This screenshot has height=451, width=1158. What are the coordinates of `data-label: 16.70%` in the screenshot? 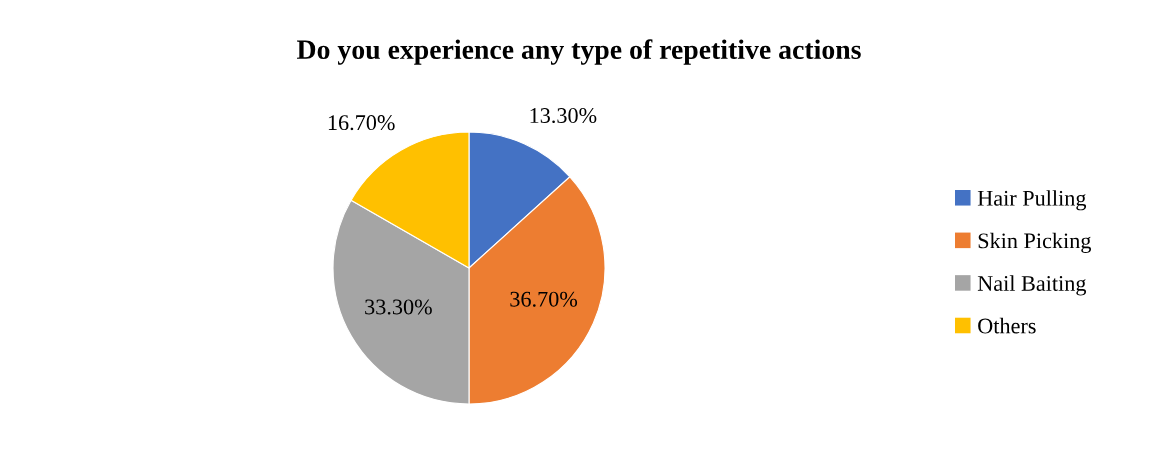 It's located at (361, 123).